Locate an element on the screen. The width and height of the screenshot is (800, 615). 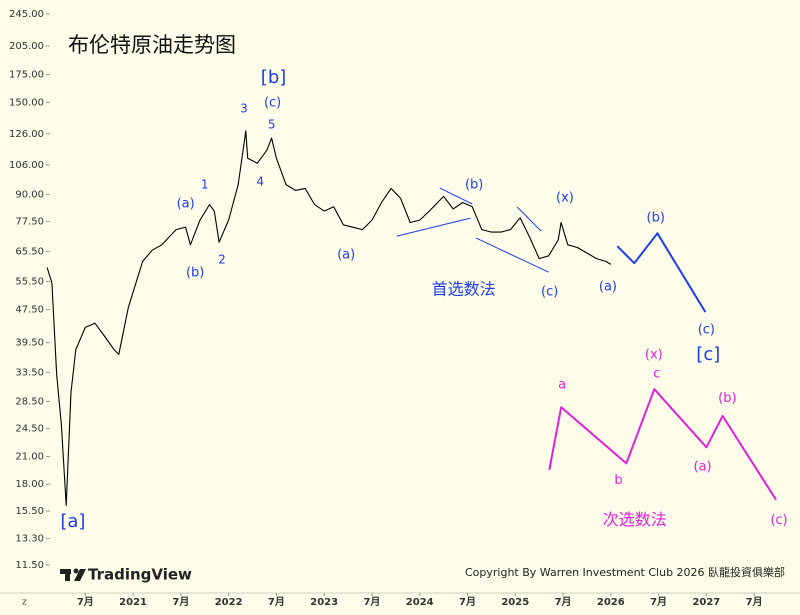
wave-label: b is located at coordinates (618, 480).